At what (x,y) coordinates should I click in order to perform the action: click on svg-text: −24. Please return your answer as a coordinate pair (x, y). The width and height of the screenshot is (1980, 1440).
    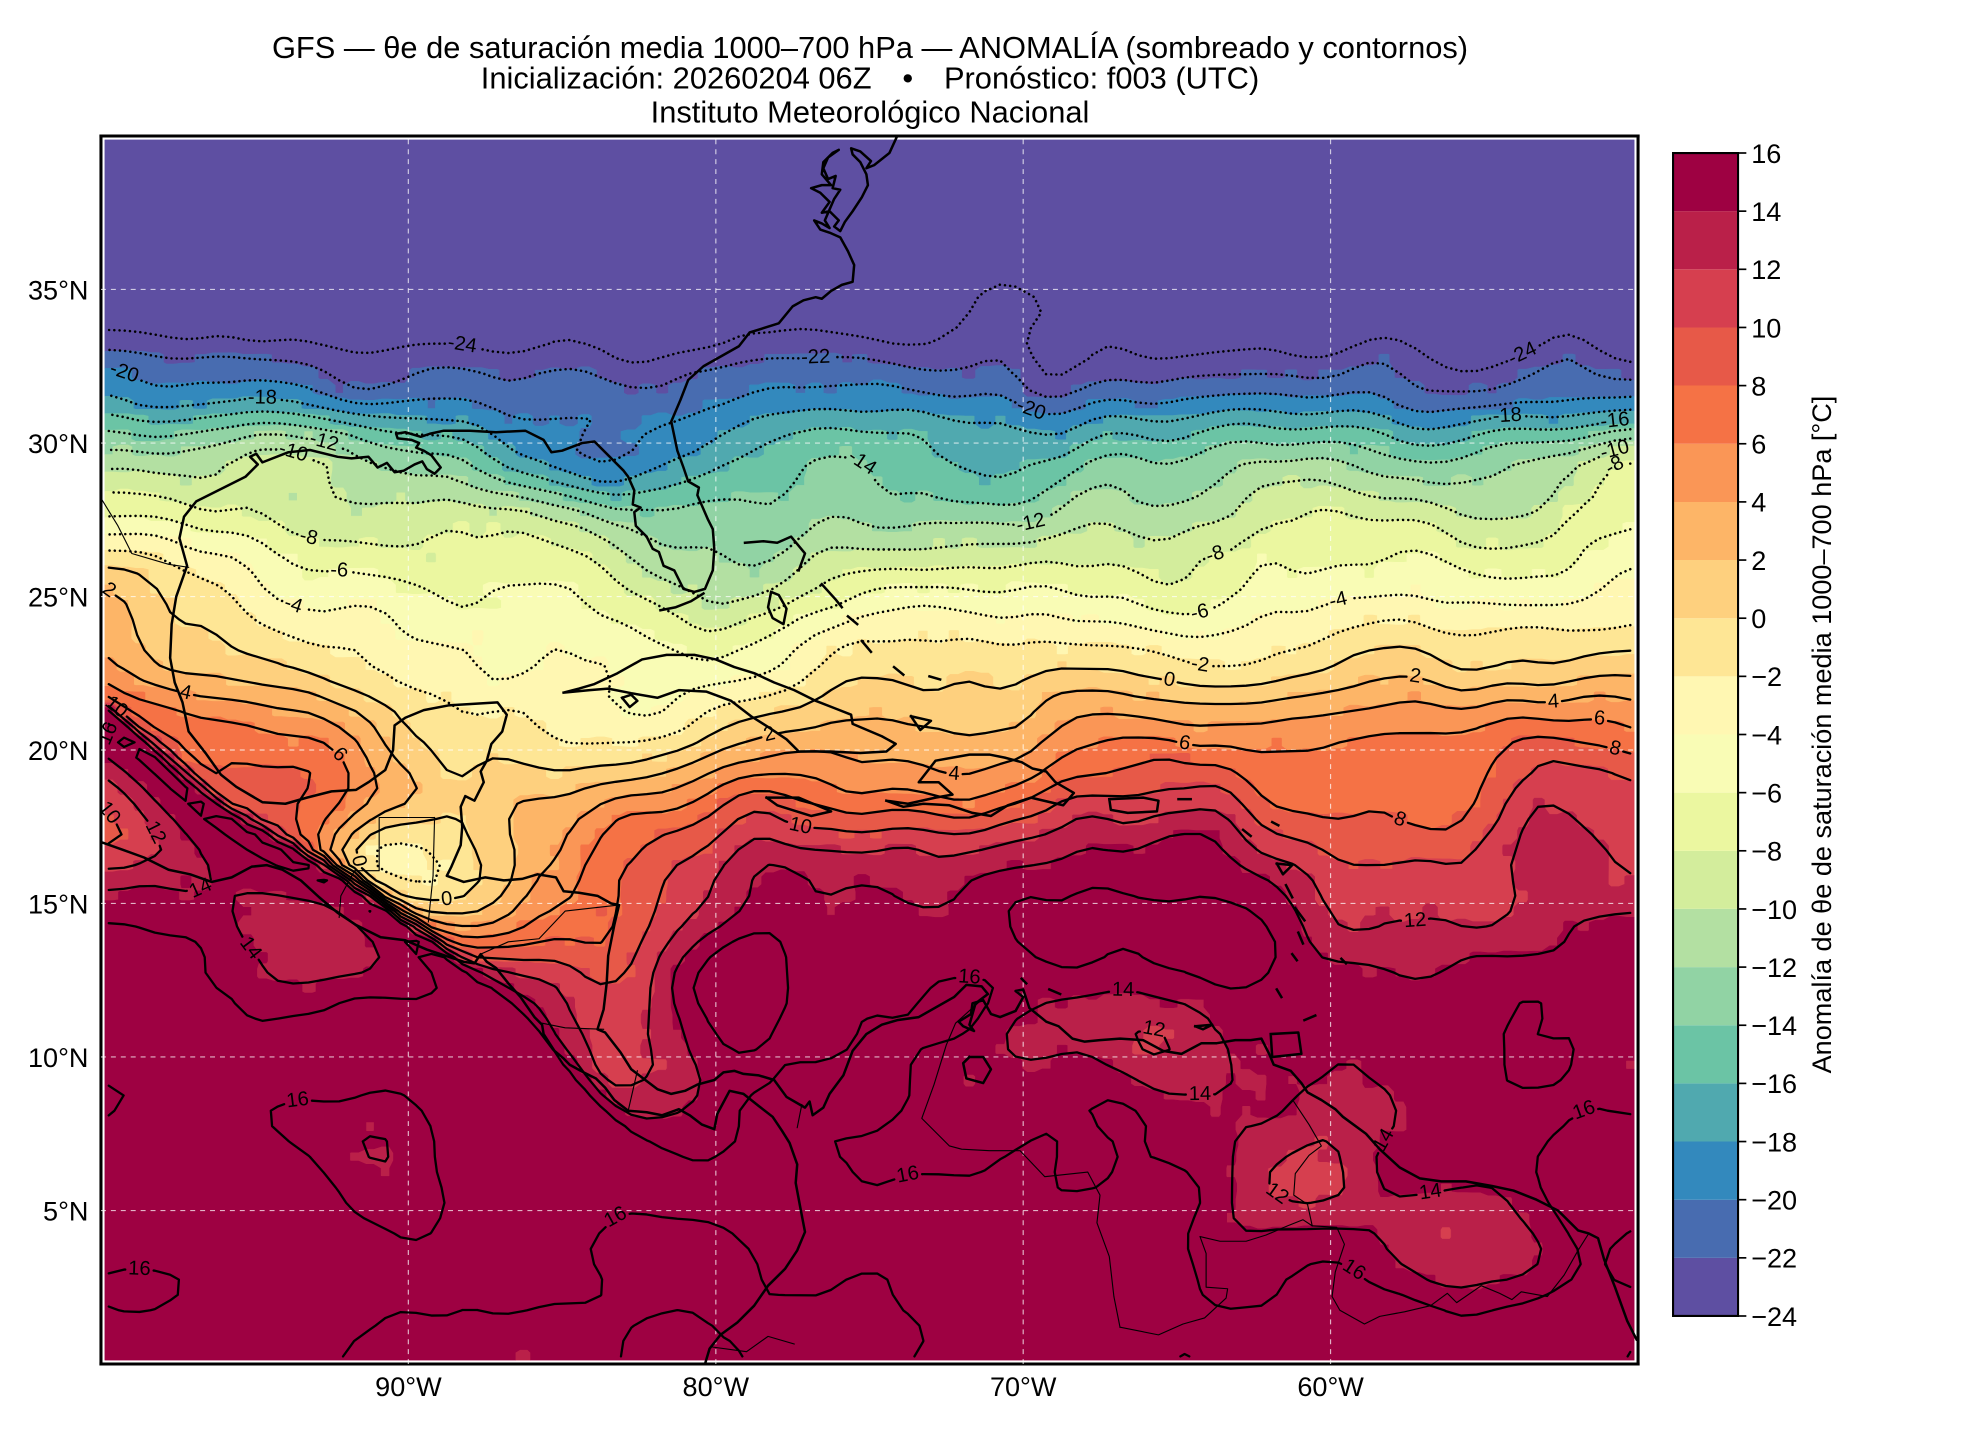
    Looking at the image, I should click on (1774, 1316).